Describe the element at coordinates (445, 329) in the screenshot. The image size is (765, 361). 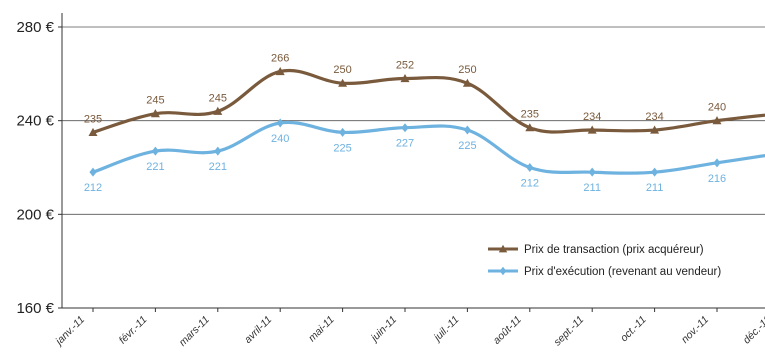
I see `x-tick-label: juil.-11` at that location.